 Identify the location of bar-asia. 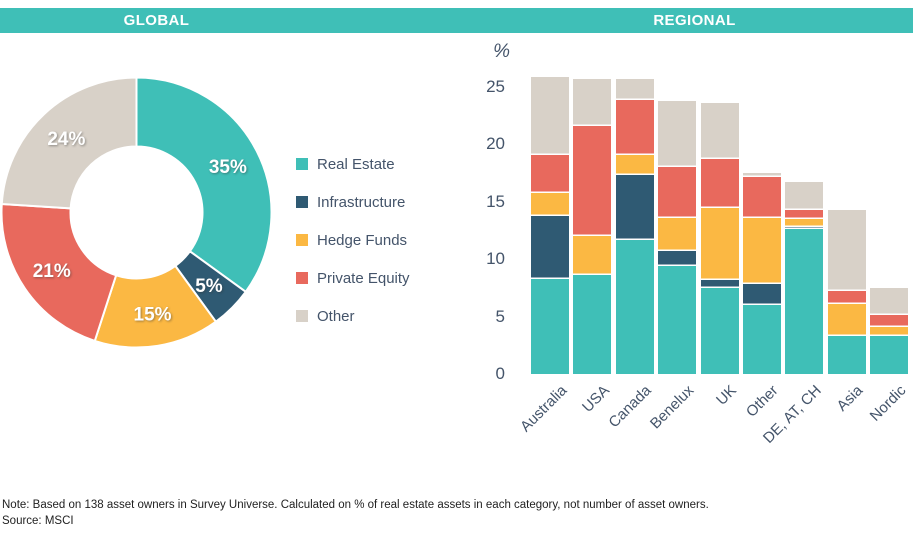
(846, 291).